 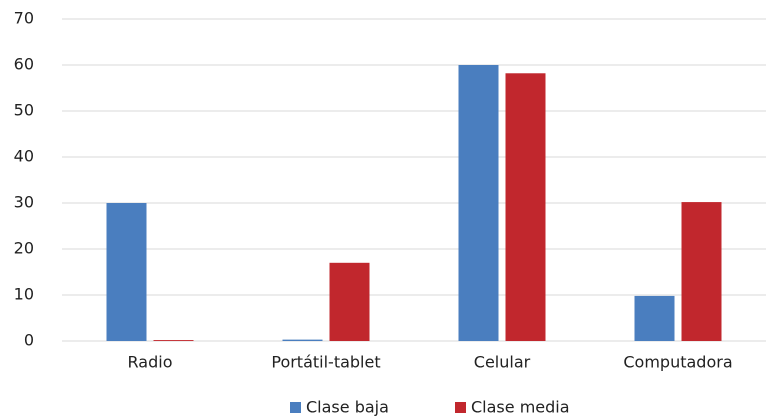 I want to click on legend-label: Clase baja, so click(x=347, y=407).